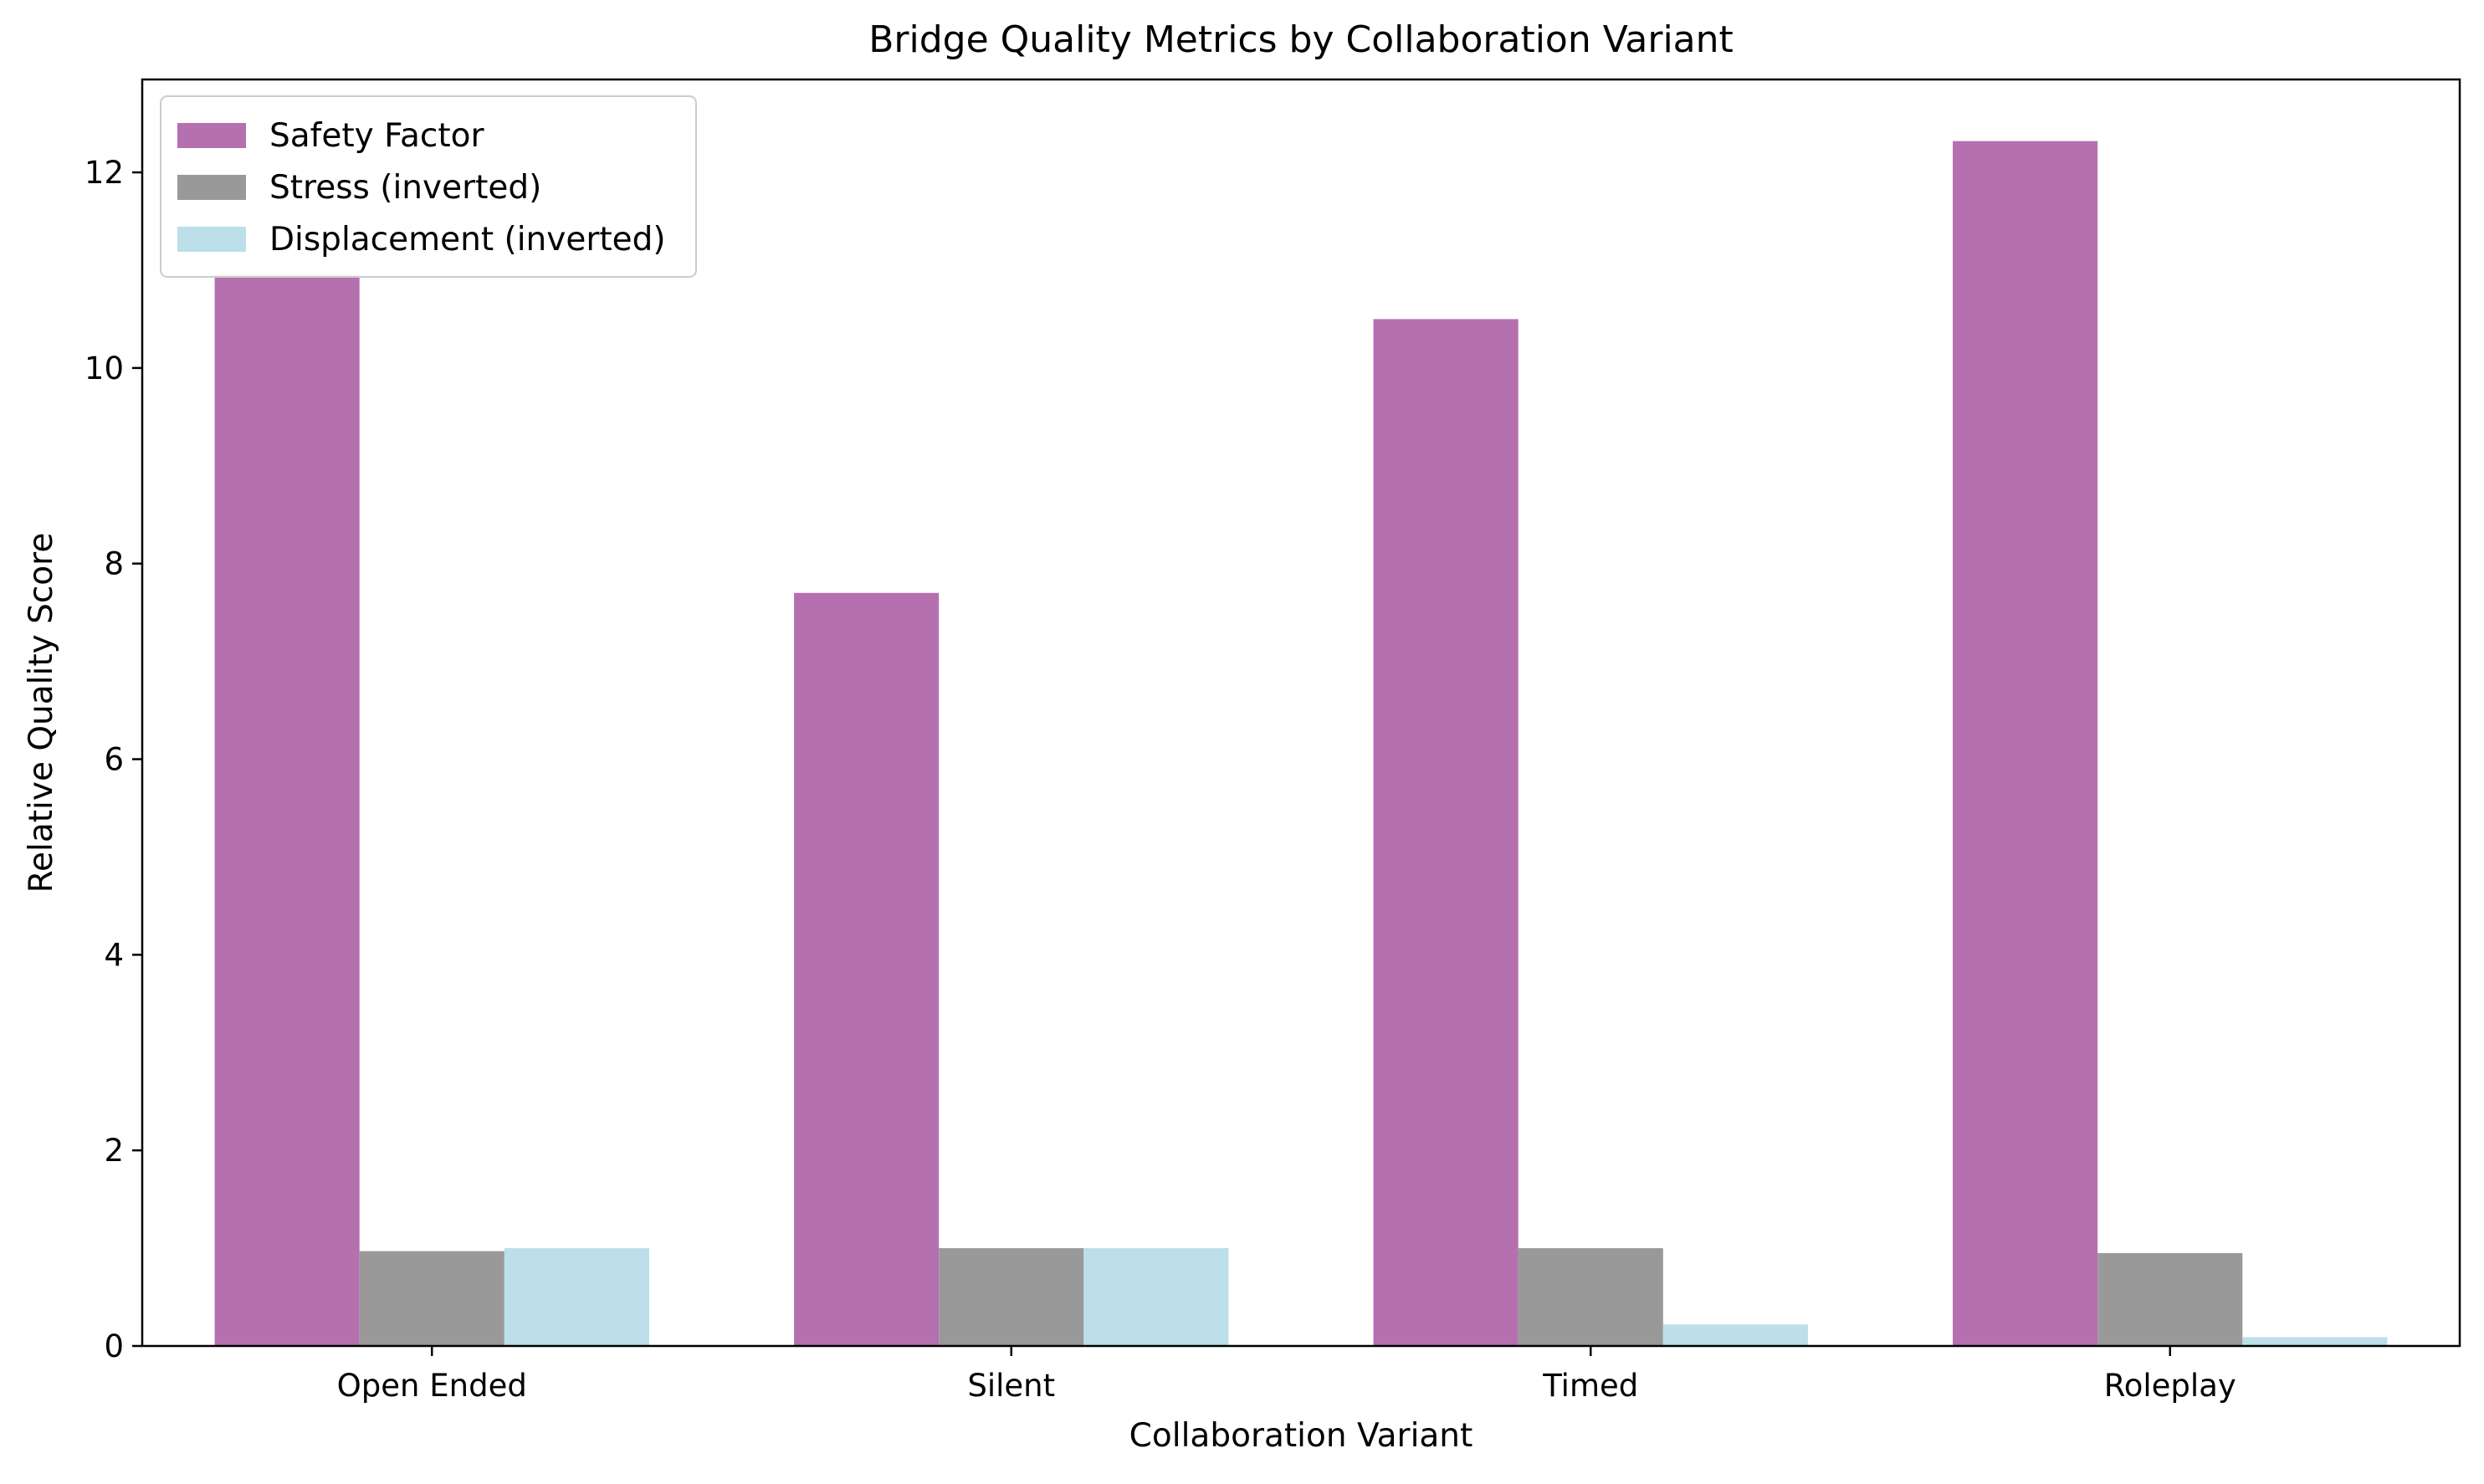 Image resolution: width=2484 pixels, height=1484 pixels. What do you see at coordinates (114, 1151) in the screenshot?
I see `y-tick-label-1: 2` at bounding box center [114, 1151].